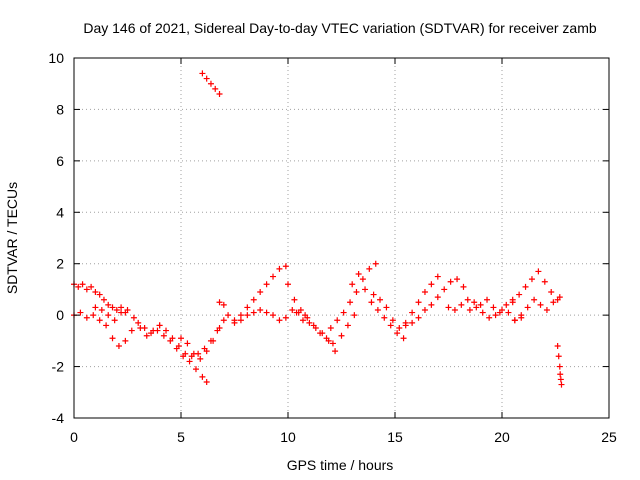  What do you see at coordinates (60, 315) in the screenshot?
I see `y-tick-label: 0` at bounding box center [60, 315].